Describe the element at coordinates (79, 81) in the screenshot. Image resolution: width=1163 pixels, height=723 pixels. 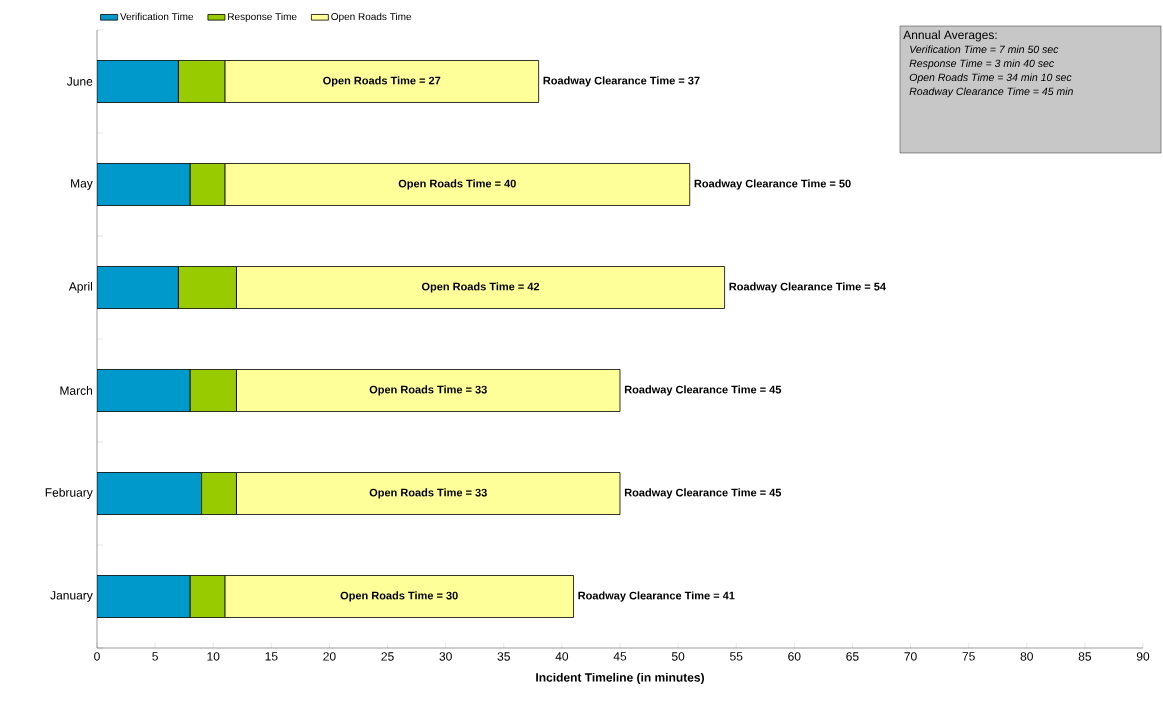
I see `y-tick-label: June` at that location.